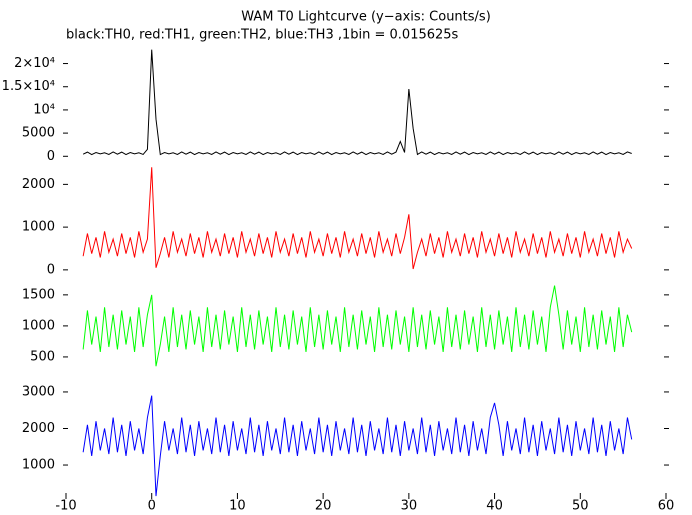  What do you see at coordinates (38, 133) in the screenshot?
I see `y-tick-label: 5000` at bounding box center [38, 133].